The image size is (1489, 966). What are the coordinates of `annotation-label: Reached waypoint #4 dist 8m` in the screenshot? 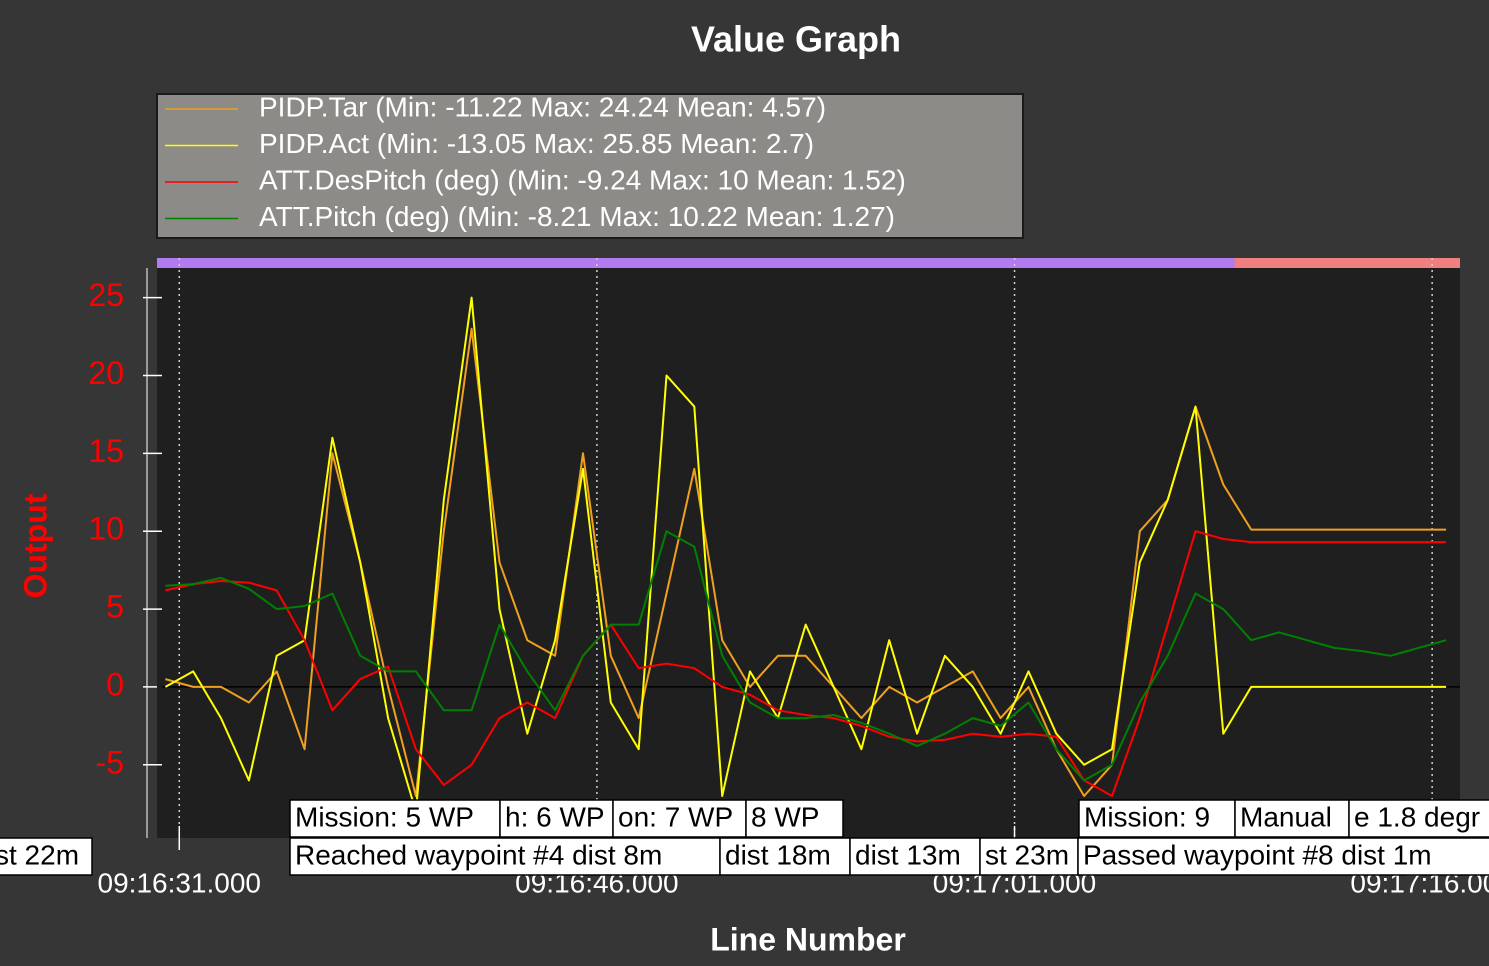 It's located at (478, 854).